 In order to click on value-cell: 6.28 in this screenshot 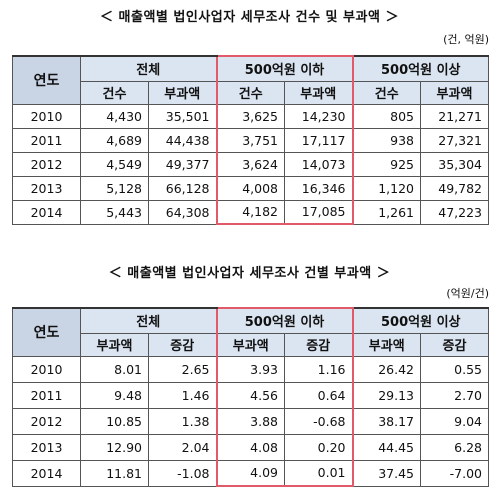, I will do `click(454, 447)`.